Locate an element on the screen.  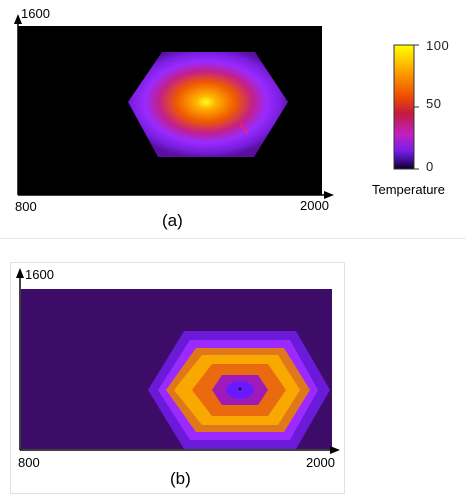
colorbar-tick-label-50: 50 is located at coordinates (434, 103).